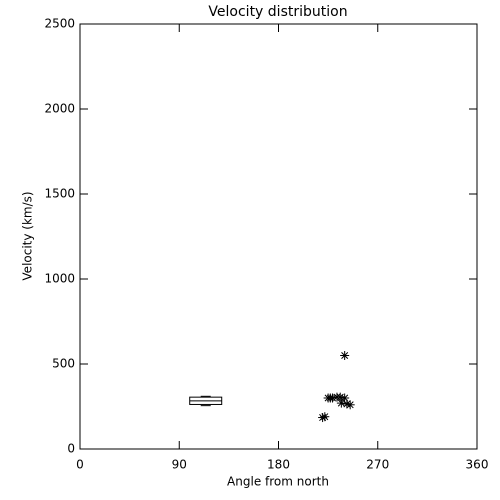 This screenshot has width=500, height=500. Describe the element at coordinates (28, 235) in the screenshot. I see `y-axis-label: Velocity (km/s)` at that location.